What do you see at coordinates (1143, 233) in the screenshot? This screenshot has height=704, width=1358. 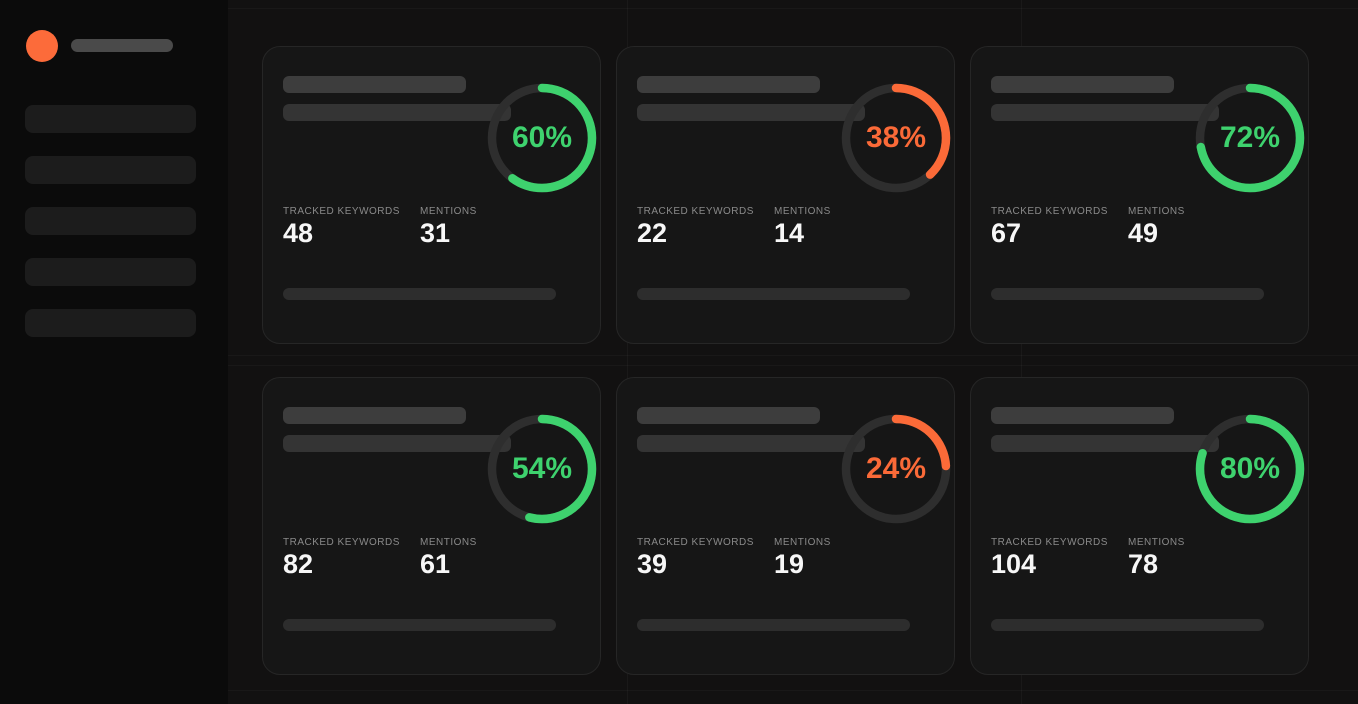 I see `mentions-value: 49` at bounding box center [1143, 233].